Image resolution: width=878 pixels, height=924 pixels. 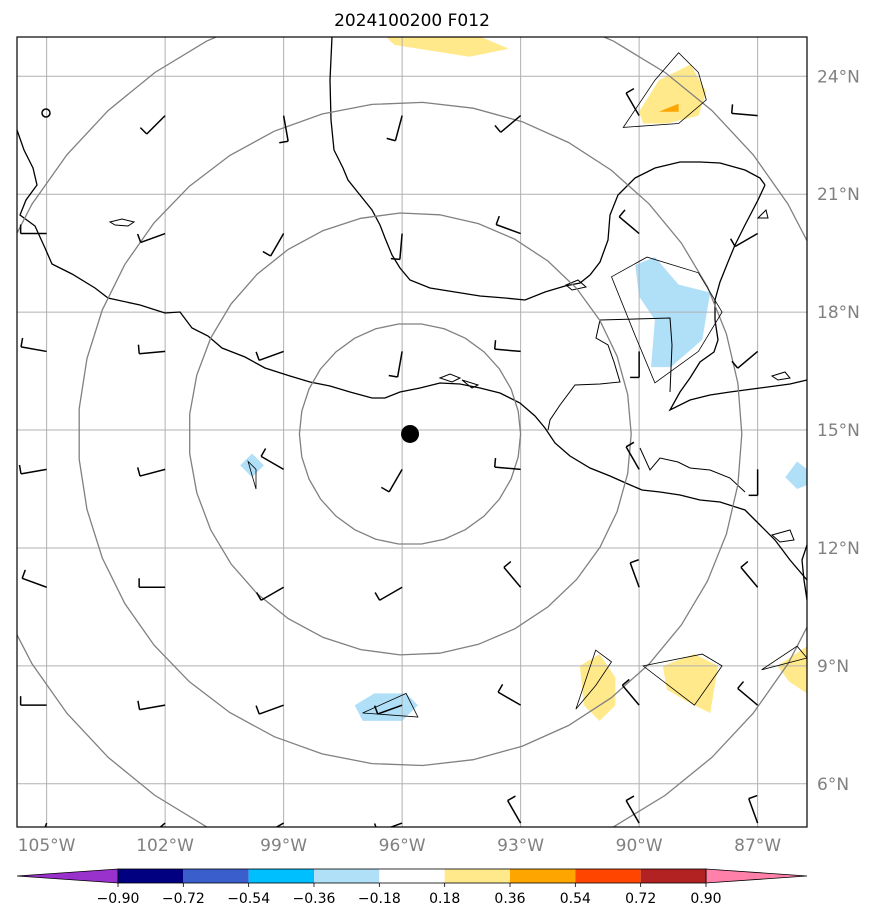 What do you see at coordinates (673, 94) in the screenshot?
I see `contour-fill-Yucatan-north` at bounding box center [673, 94].